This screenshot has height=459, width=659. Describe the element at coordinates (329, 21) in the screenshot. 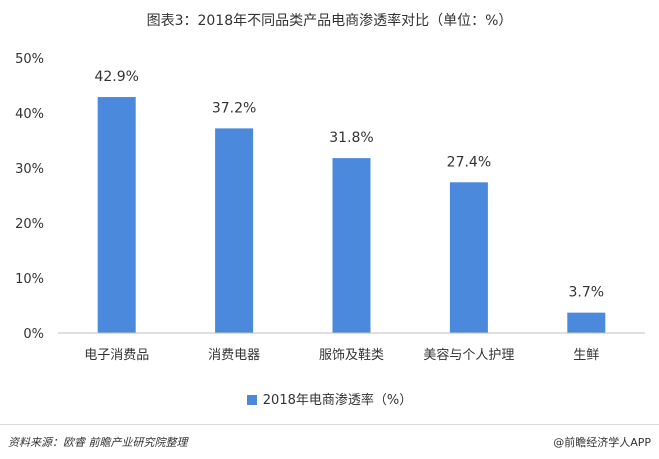

I see `chart-title: 图表3：2018年不同品类产品电商渗透率对比（单位：%）` at that location.